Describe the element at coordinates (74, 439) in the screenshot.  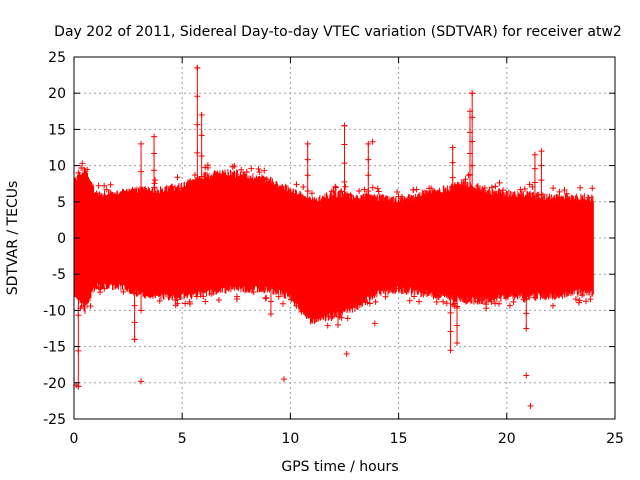
I see `x-tick-label: 0` at that location.